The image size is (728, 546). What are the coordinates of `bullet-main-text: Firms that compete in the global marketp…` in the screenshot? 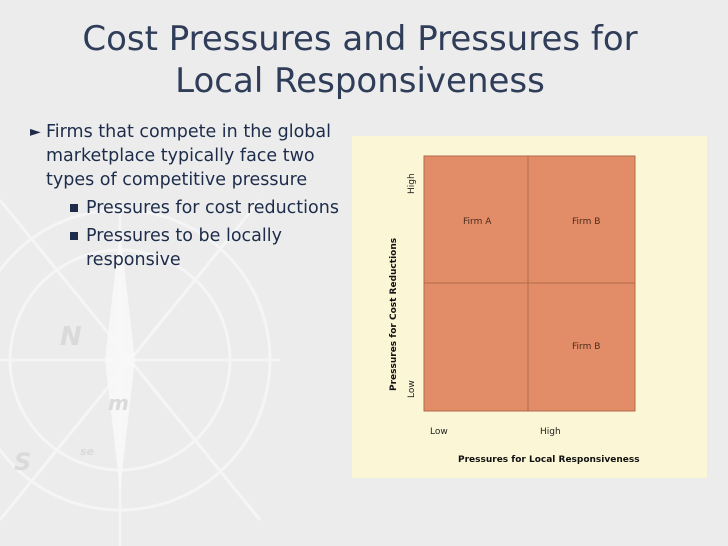 It's located at (188, 156).